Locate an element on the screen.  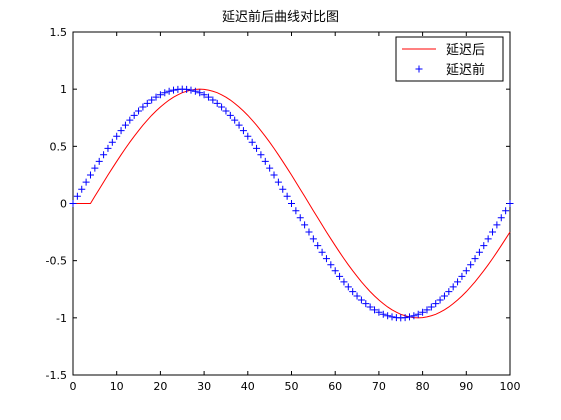
x-tick-label: 10 is located at coordinates (117, 386).